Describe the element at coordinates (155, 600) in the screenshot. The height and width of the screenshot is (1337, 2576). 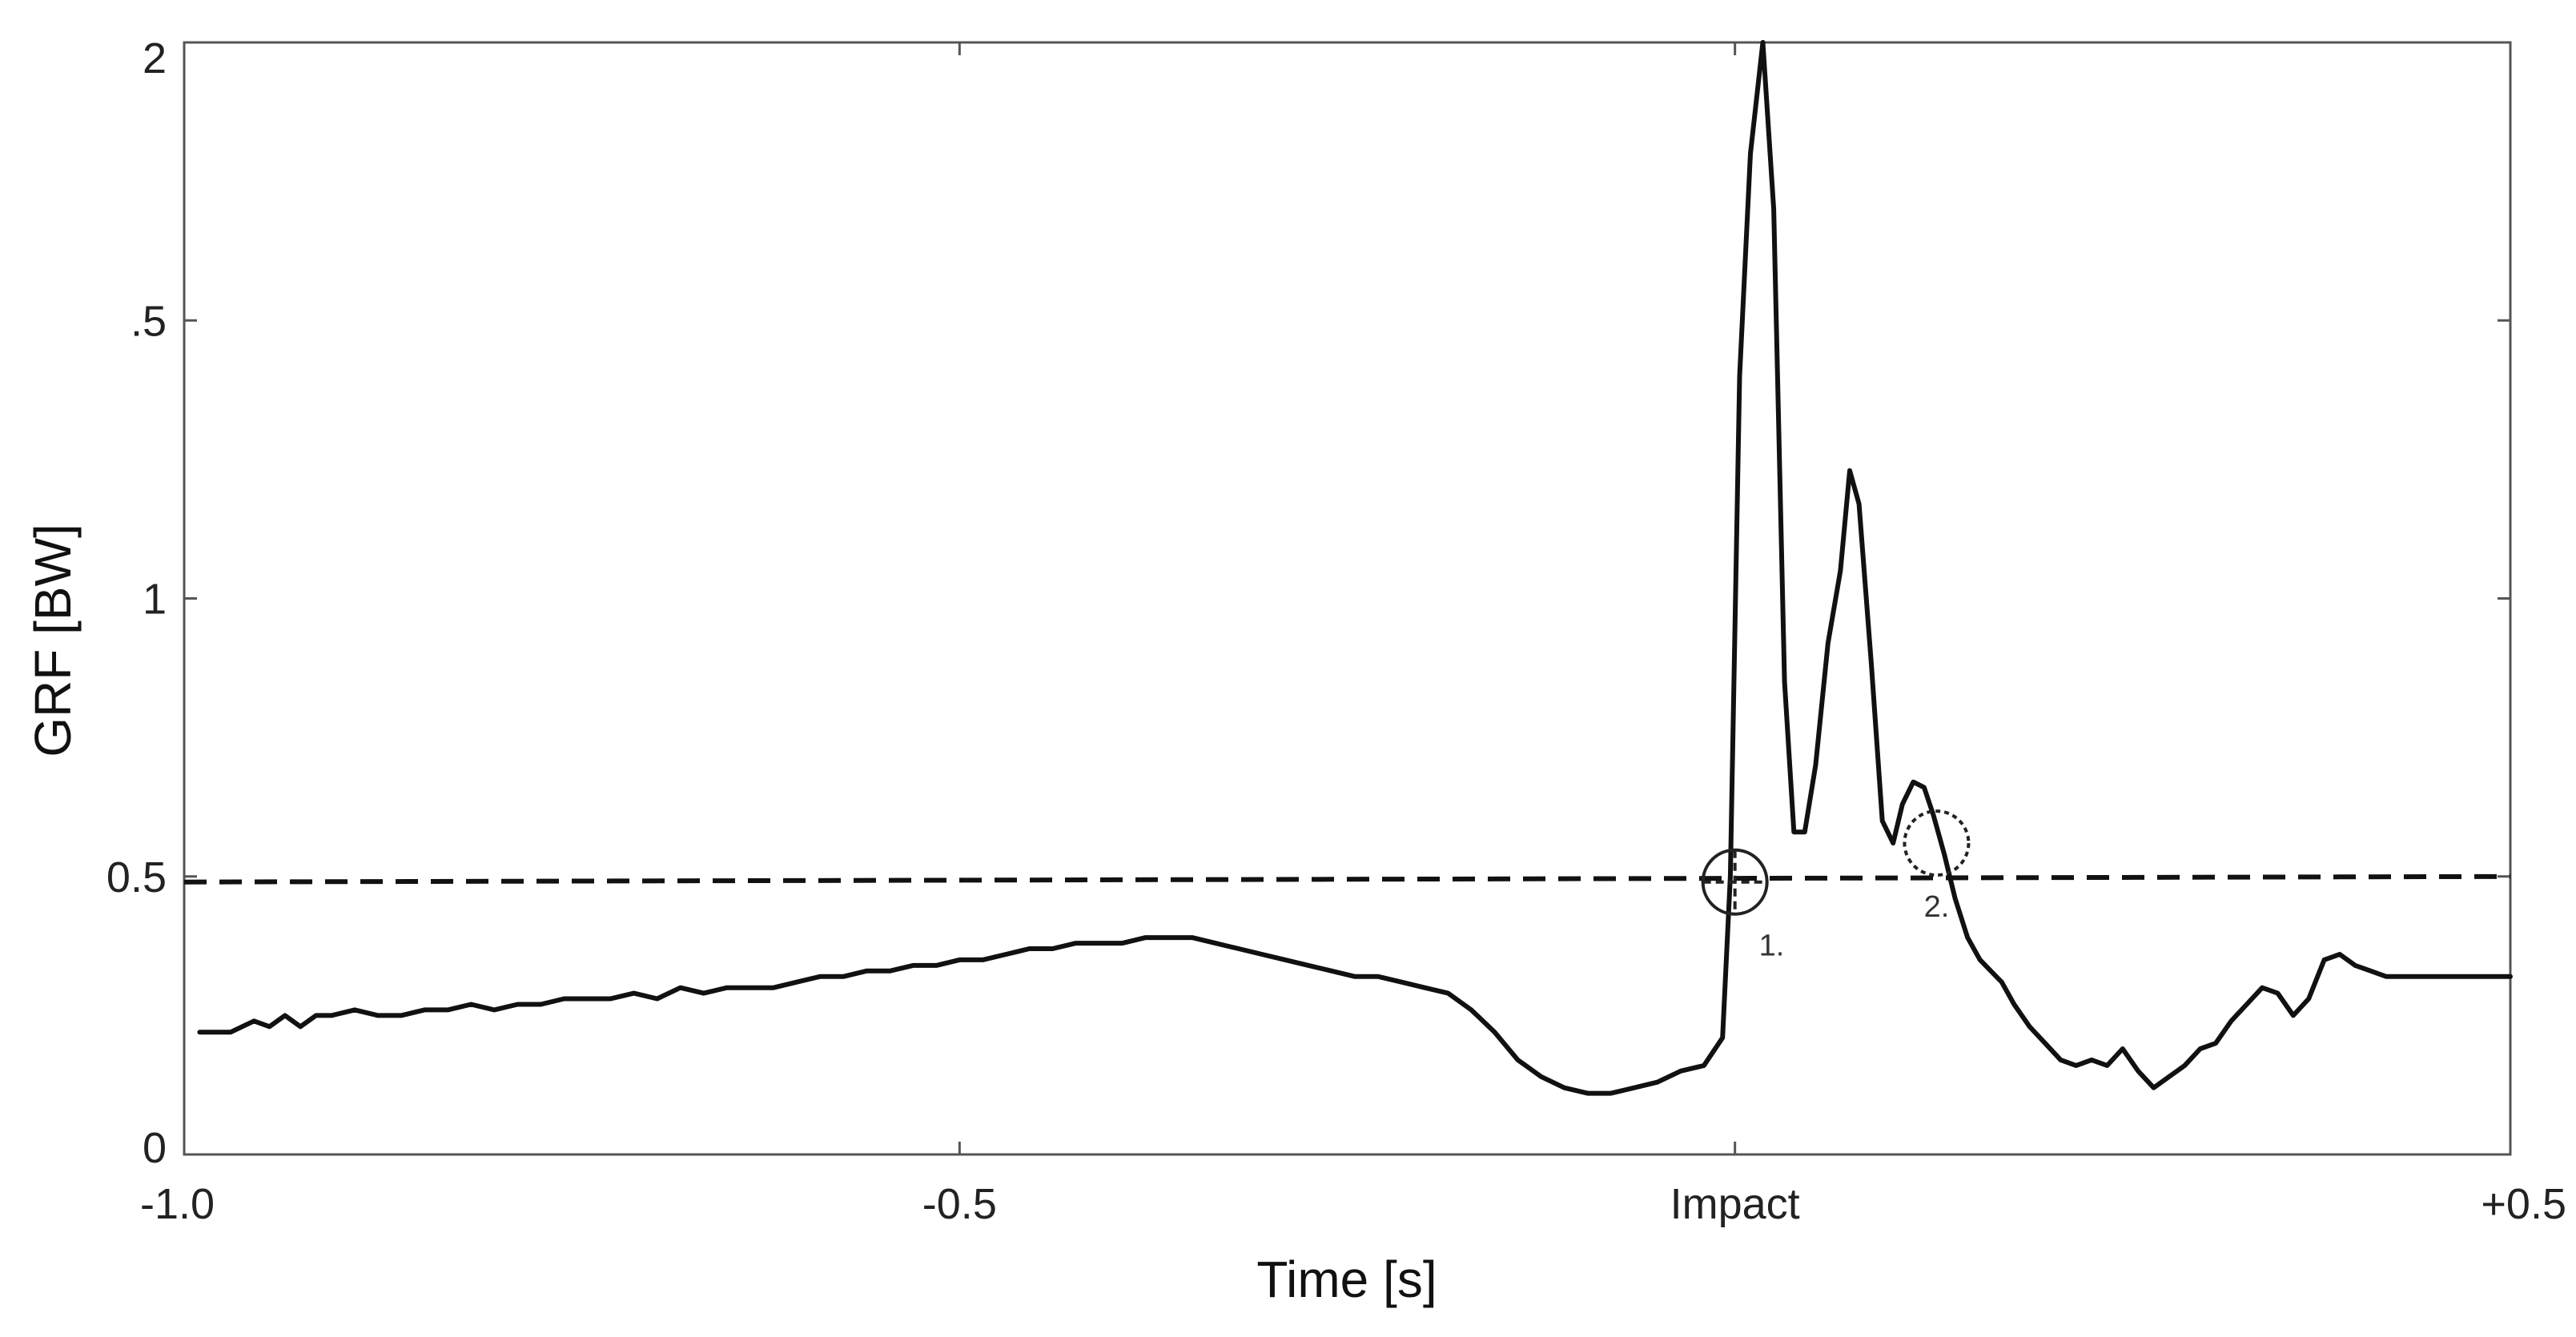
I see `y-tick-label: 1` at that location.